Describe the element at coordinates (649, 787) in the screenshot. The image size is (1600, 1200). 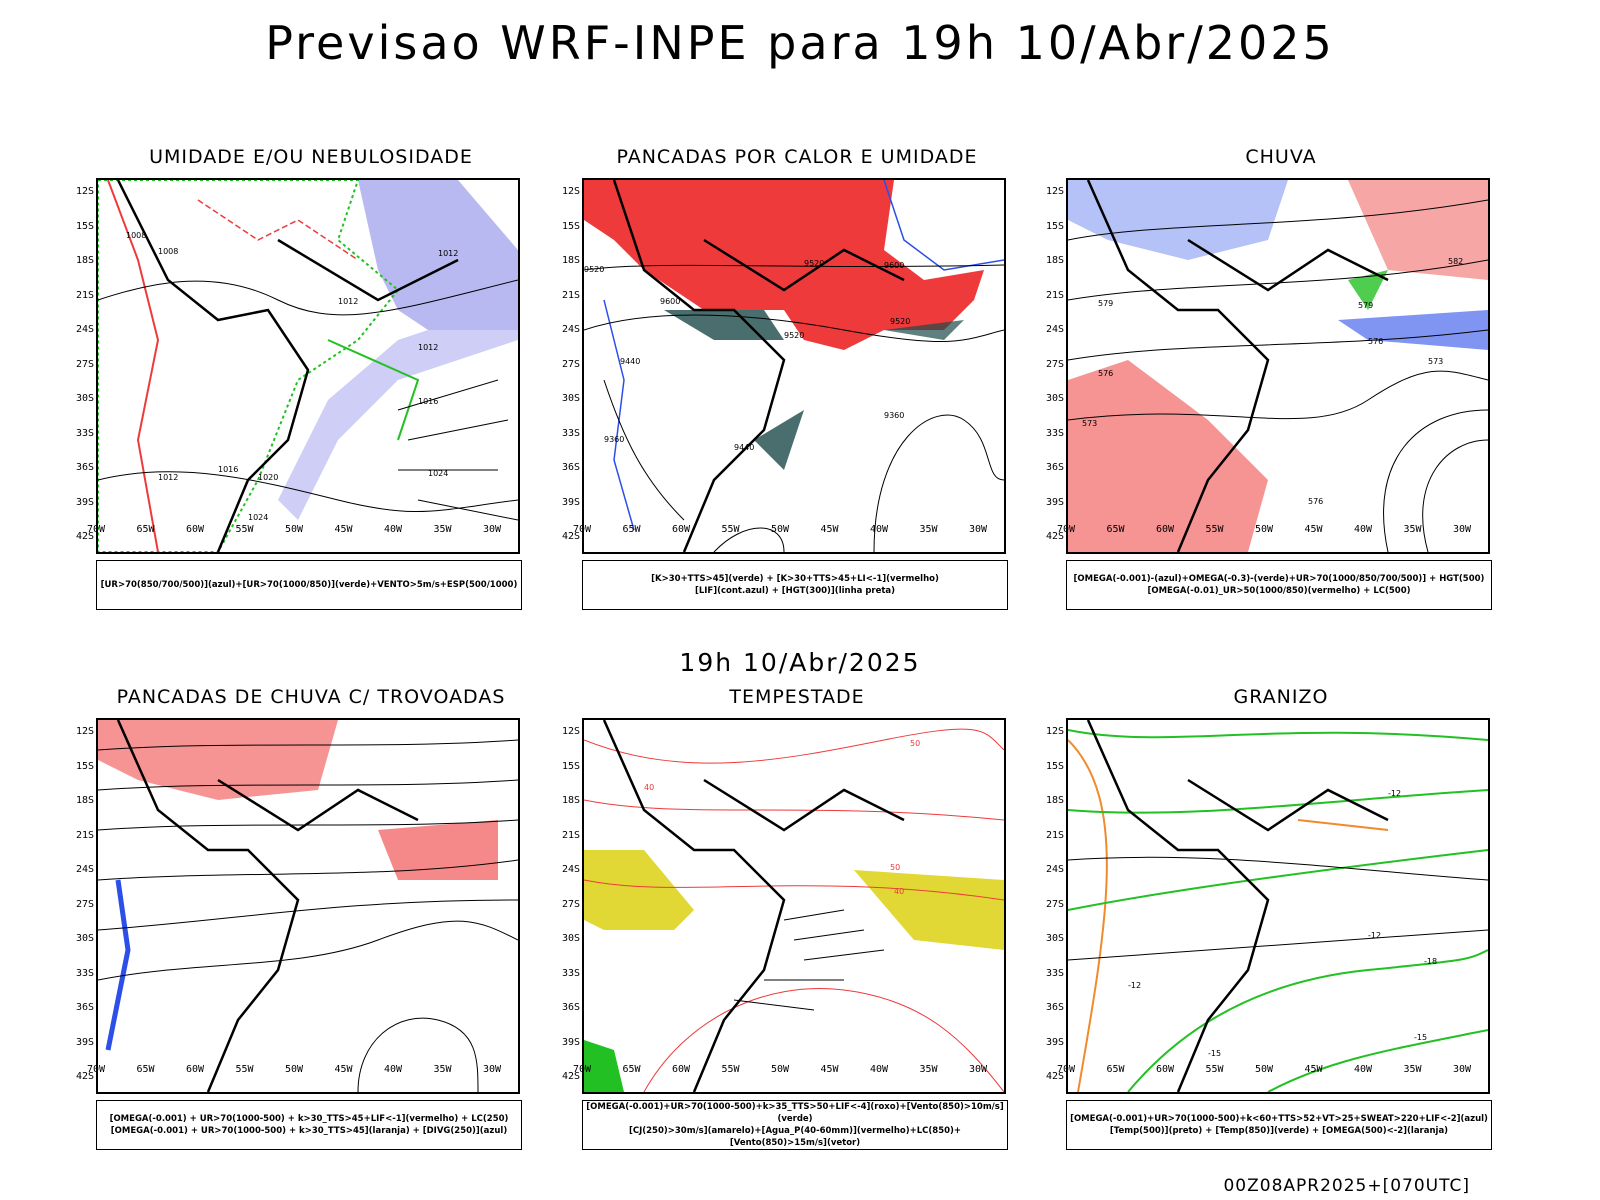
I see `contour-label: 40` at that location.